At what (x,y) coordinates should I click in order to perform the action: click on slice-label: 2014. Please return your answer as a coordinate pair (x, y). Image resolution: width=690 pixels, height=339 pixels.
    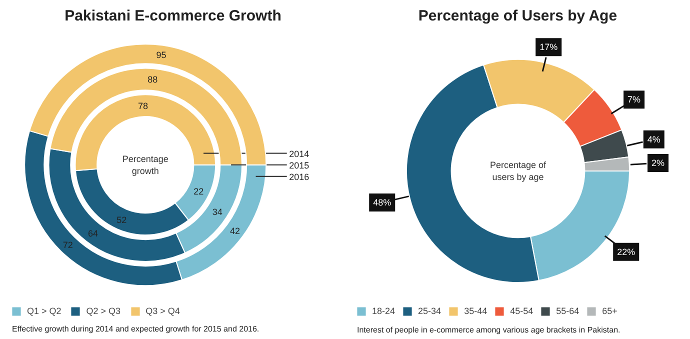
    Looking at the image, I should click on (299, 153).